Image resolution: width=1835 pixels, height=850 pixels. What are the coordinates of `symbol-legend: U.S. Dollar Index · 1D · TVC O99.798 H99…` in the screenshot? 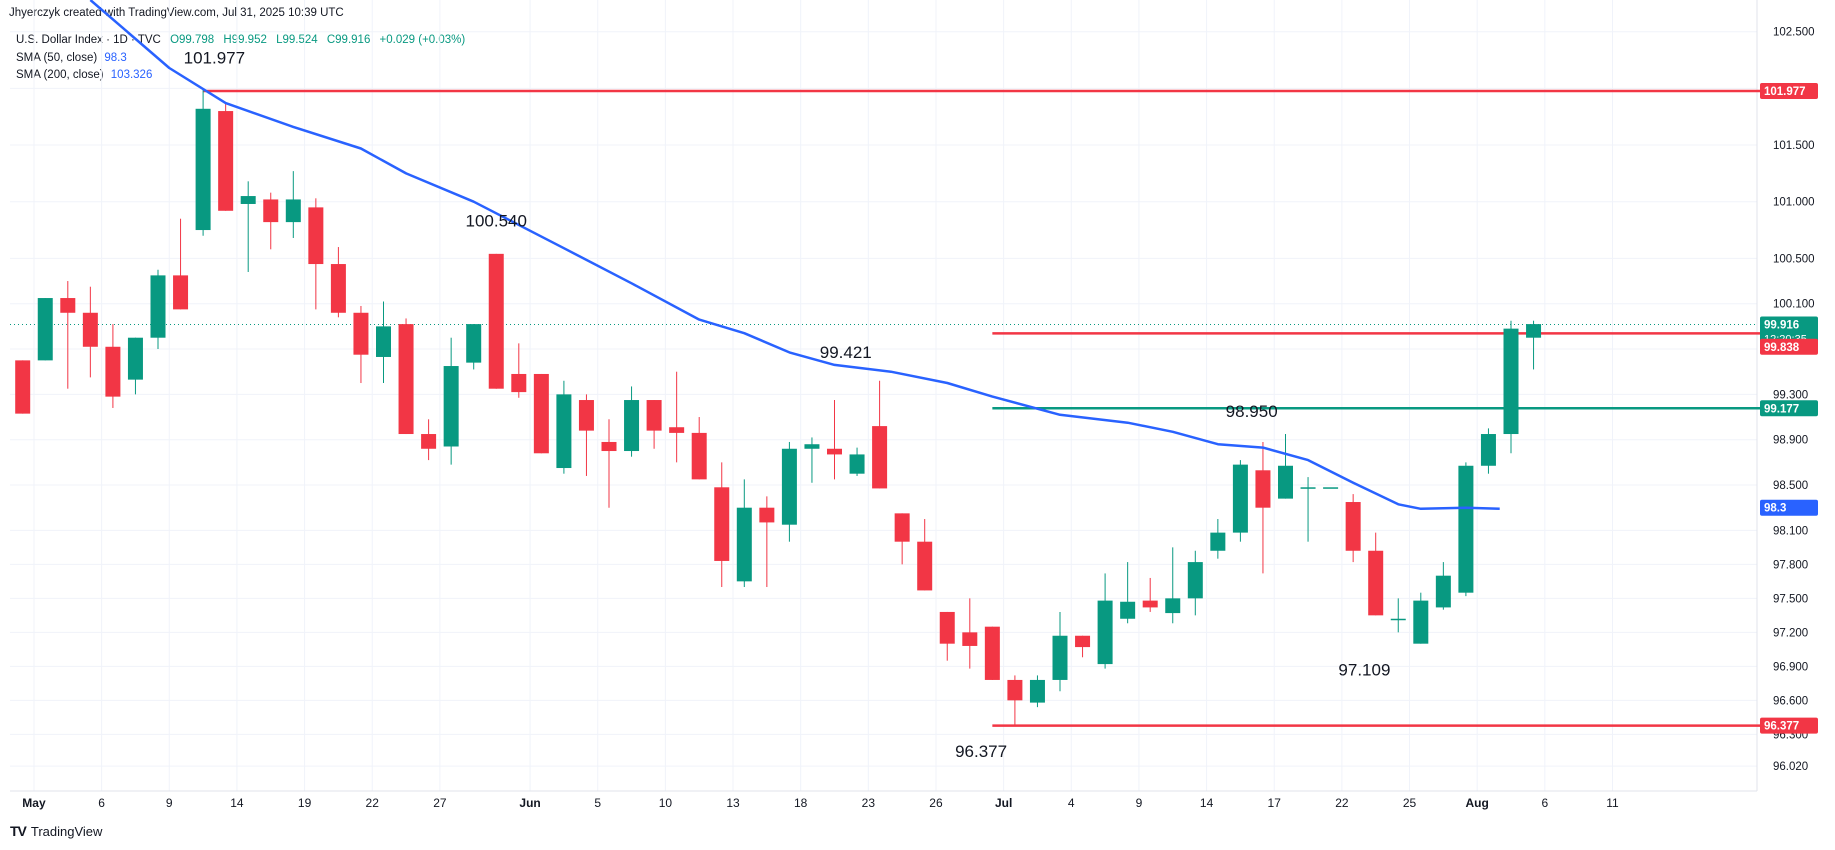 It's located at (240, 40).